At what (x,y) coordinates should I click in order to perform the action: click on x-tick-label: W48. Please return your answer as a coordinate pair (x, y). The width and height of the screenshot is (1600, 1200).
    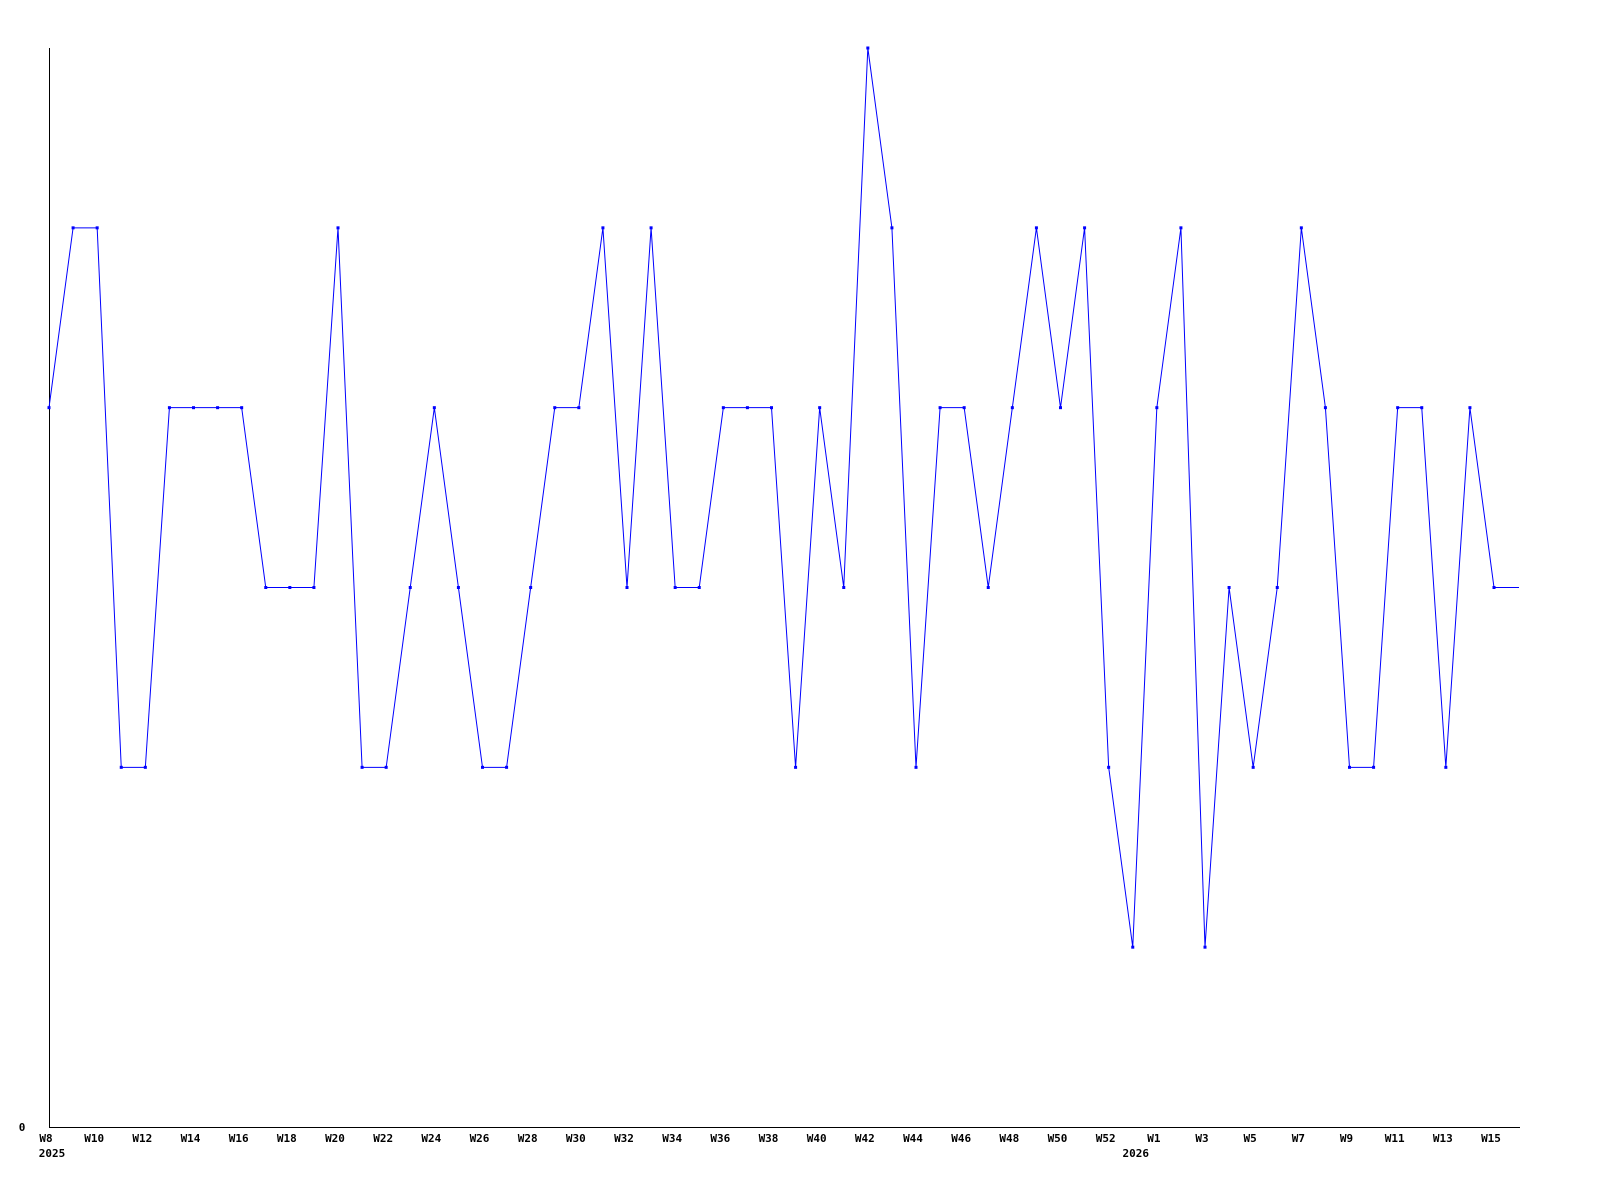
    Looking at the image, I should click on (1009, 1138).